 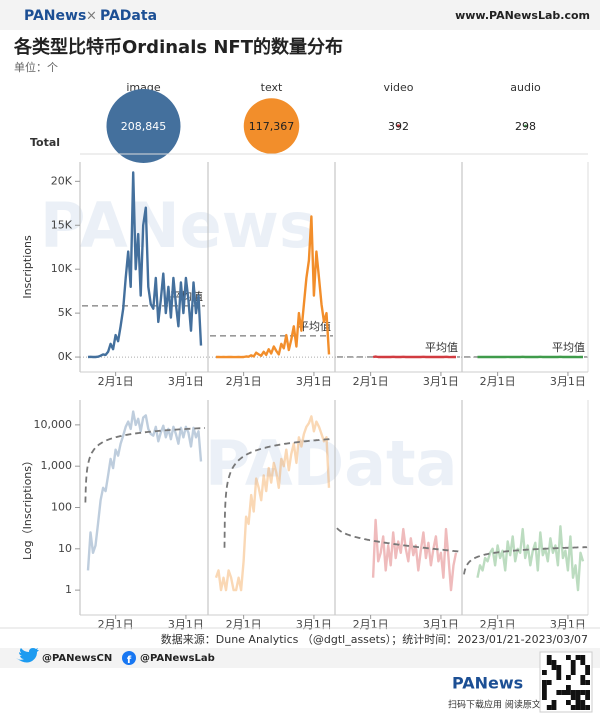 I want to click on watermark: PAData, so click(x=331, y=463).